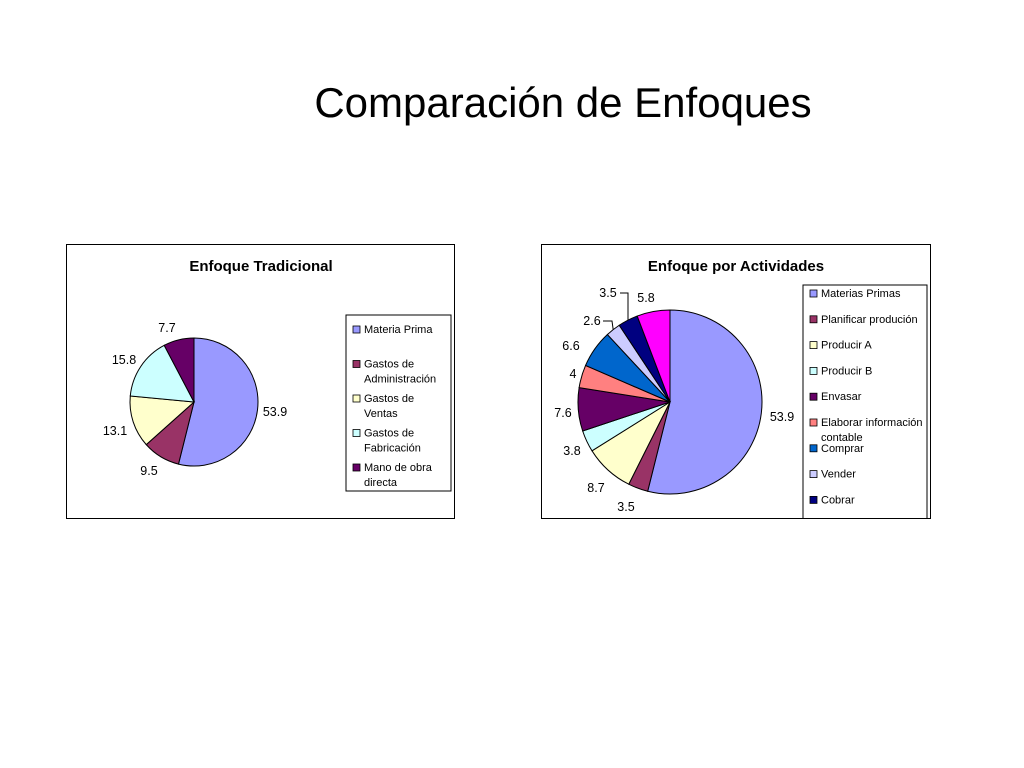 The image size is (1024, 768). I want to click on legend-entry: Administración, so click(400, 380).